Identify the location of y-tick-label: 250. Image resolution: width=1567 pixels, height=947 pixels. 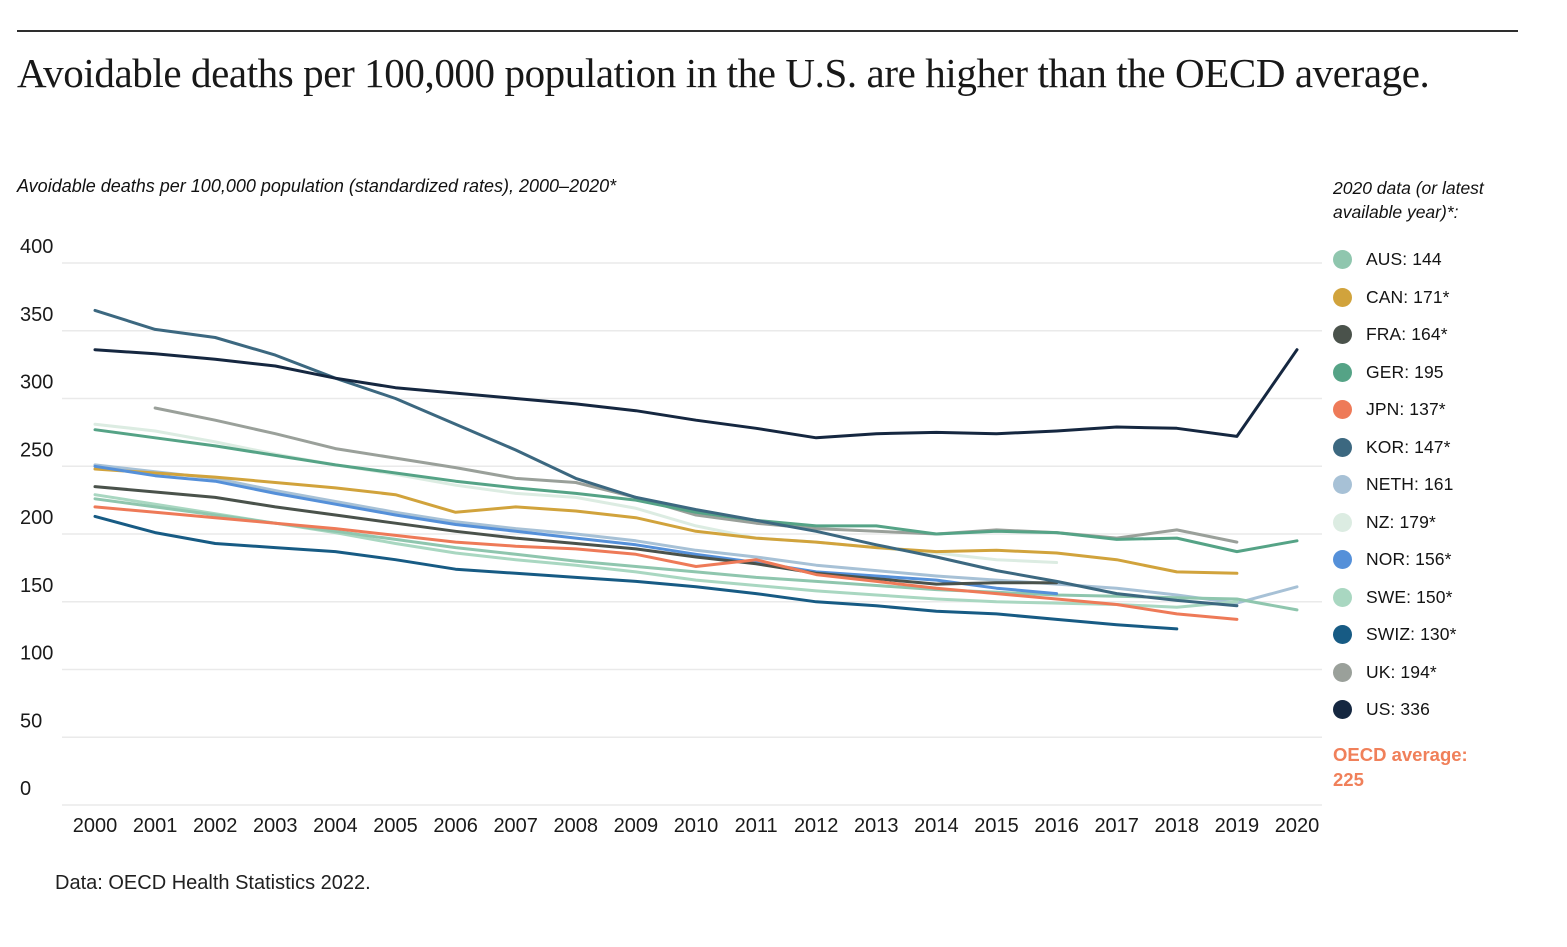
(36, 450).